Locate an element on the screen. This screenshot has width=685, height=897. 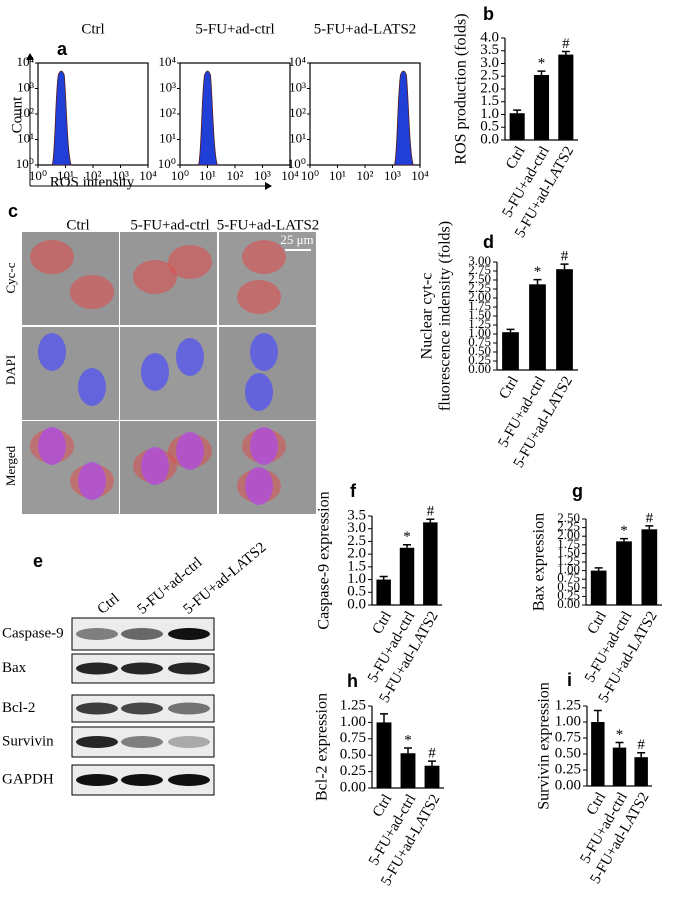
y-axis-label: Bax expression is located at coordinates (539, 562).